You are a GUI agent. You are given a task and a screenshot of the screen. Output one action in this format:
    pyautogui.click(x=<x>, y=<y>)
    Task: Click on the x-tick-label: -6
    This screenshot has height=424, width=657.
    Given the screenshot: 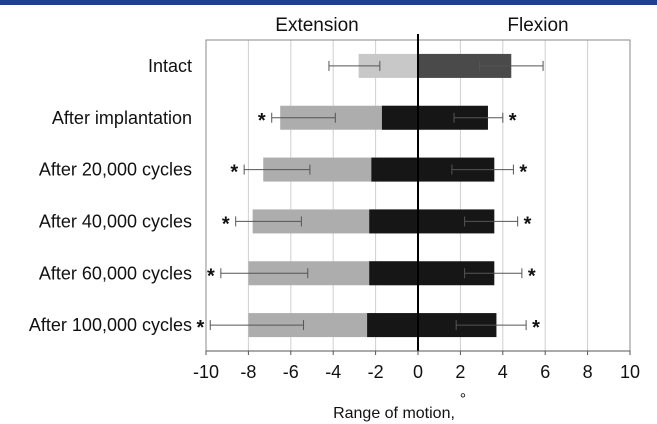 What is the action you would take?
    pyautogui.click(x=291, y=372)
    